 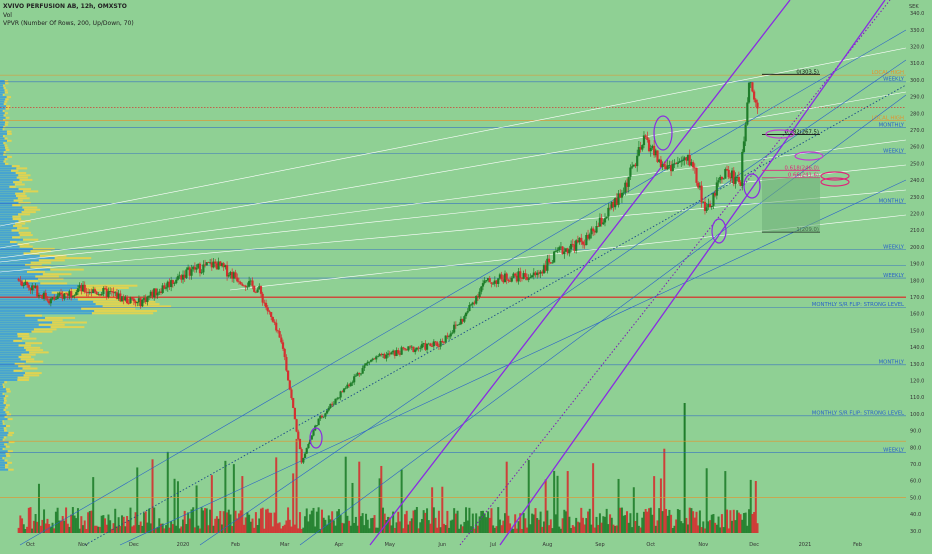 What do you see at coordinates (917, 81) in the screenshot?
I see `y-tick-label: 300.0` at bounding box center [917, 81].